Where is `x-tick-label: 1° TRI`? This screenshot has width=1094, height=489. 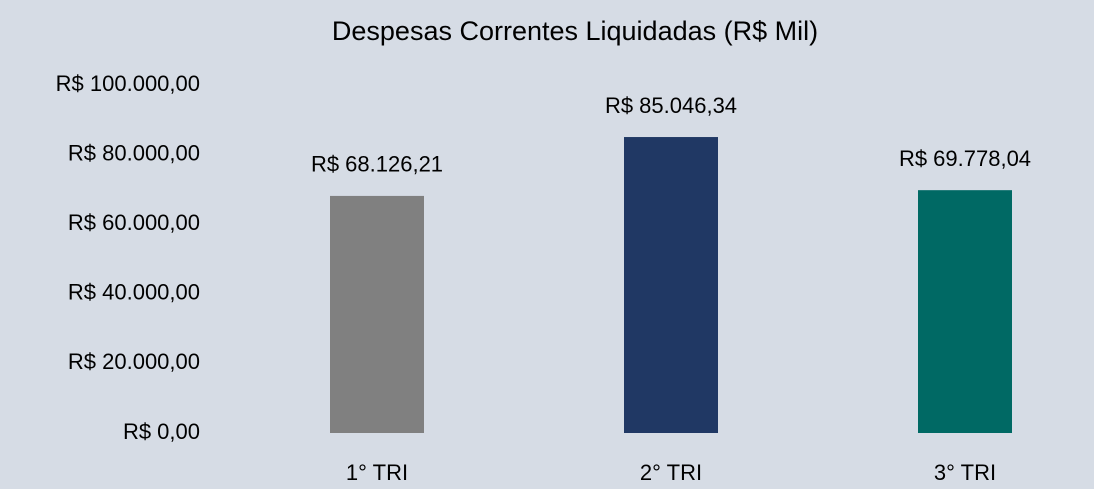 x-tick-label: 1° TRI is located at coordinates (377, 472).